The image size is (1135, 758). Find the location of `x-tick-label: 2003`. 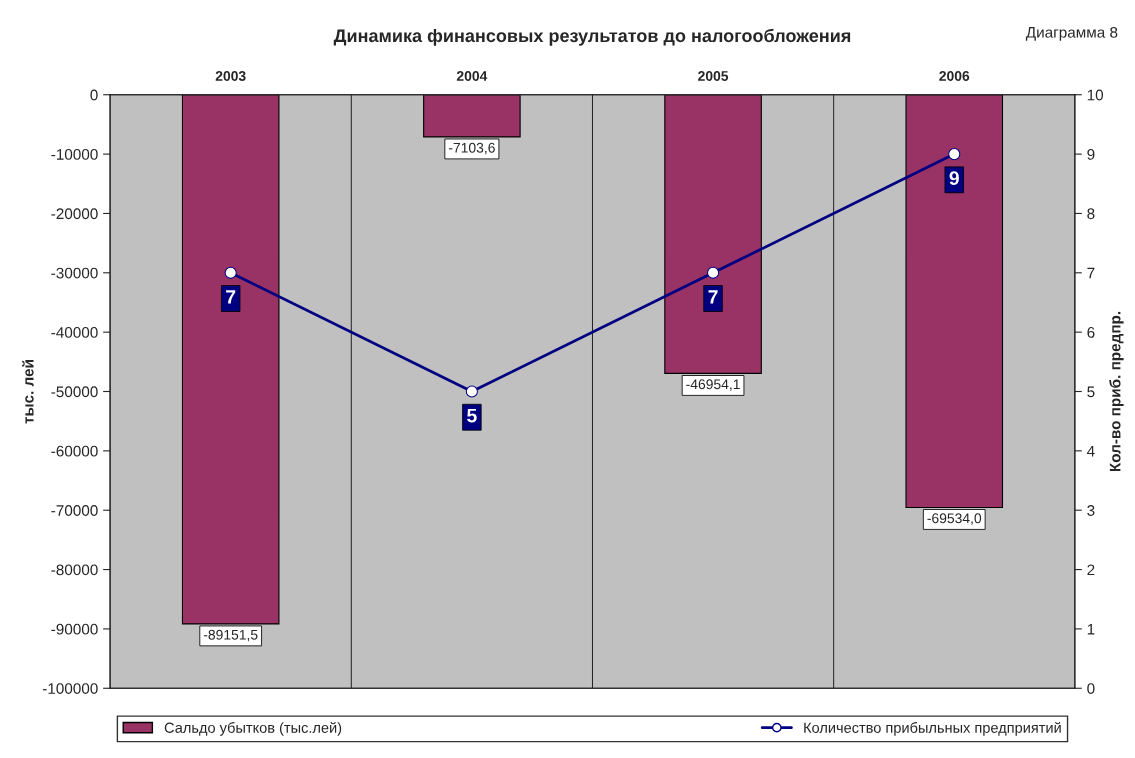

x-tick-label: 2003 is located at coordinates (230, 76).